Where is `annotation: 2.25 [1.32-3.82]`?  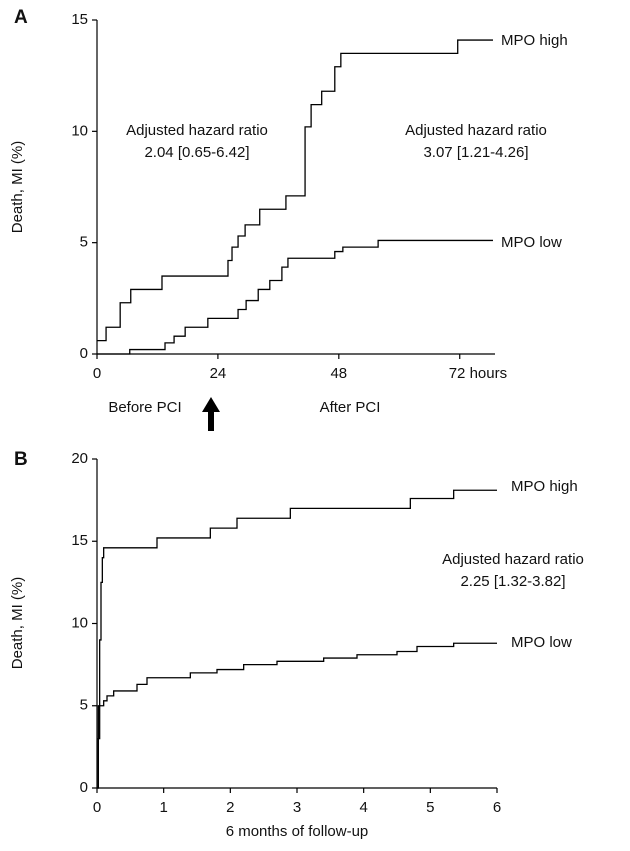 annotation: 2.25 [1.32-3.82] is located at coordinates (512, 581).